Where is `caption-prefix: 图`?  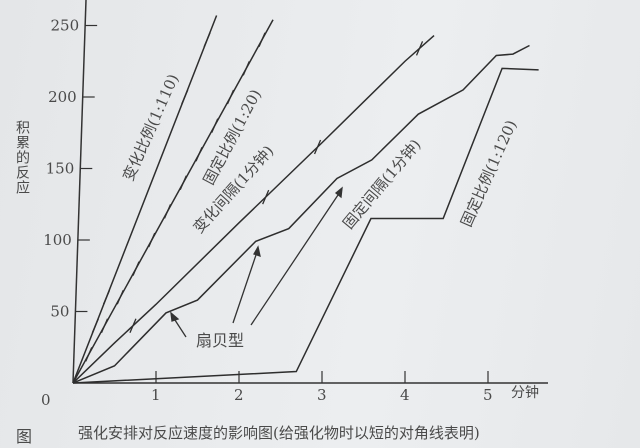
caption-prefix: 图 is located at coordinates (24, 436).